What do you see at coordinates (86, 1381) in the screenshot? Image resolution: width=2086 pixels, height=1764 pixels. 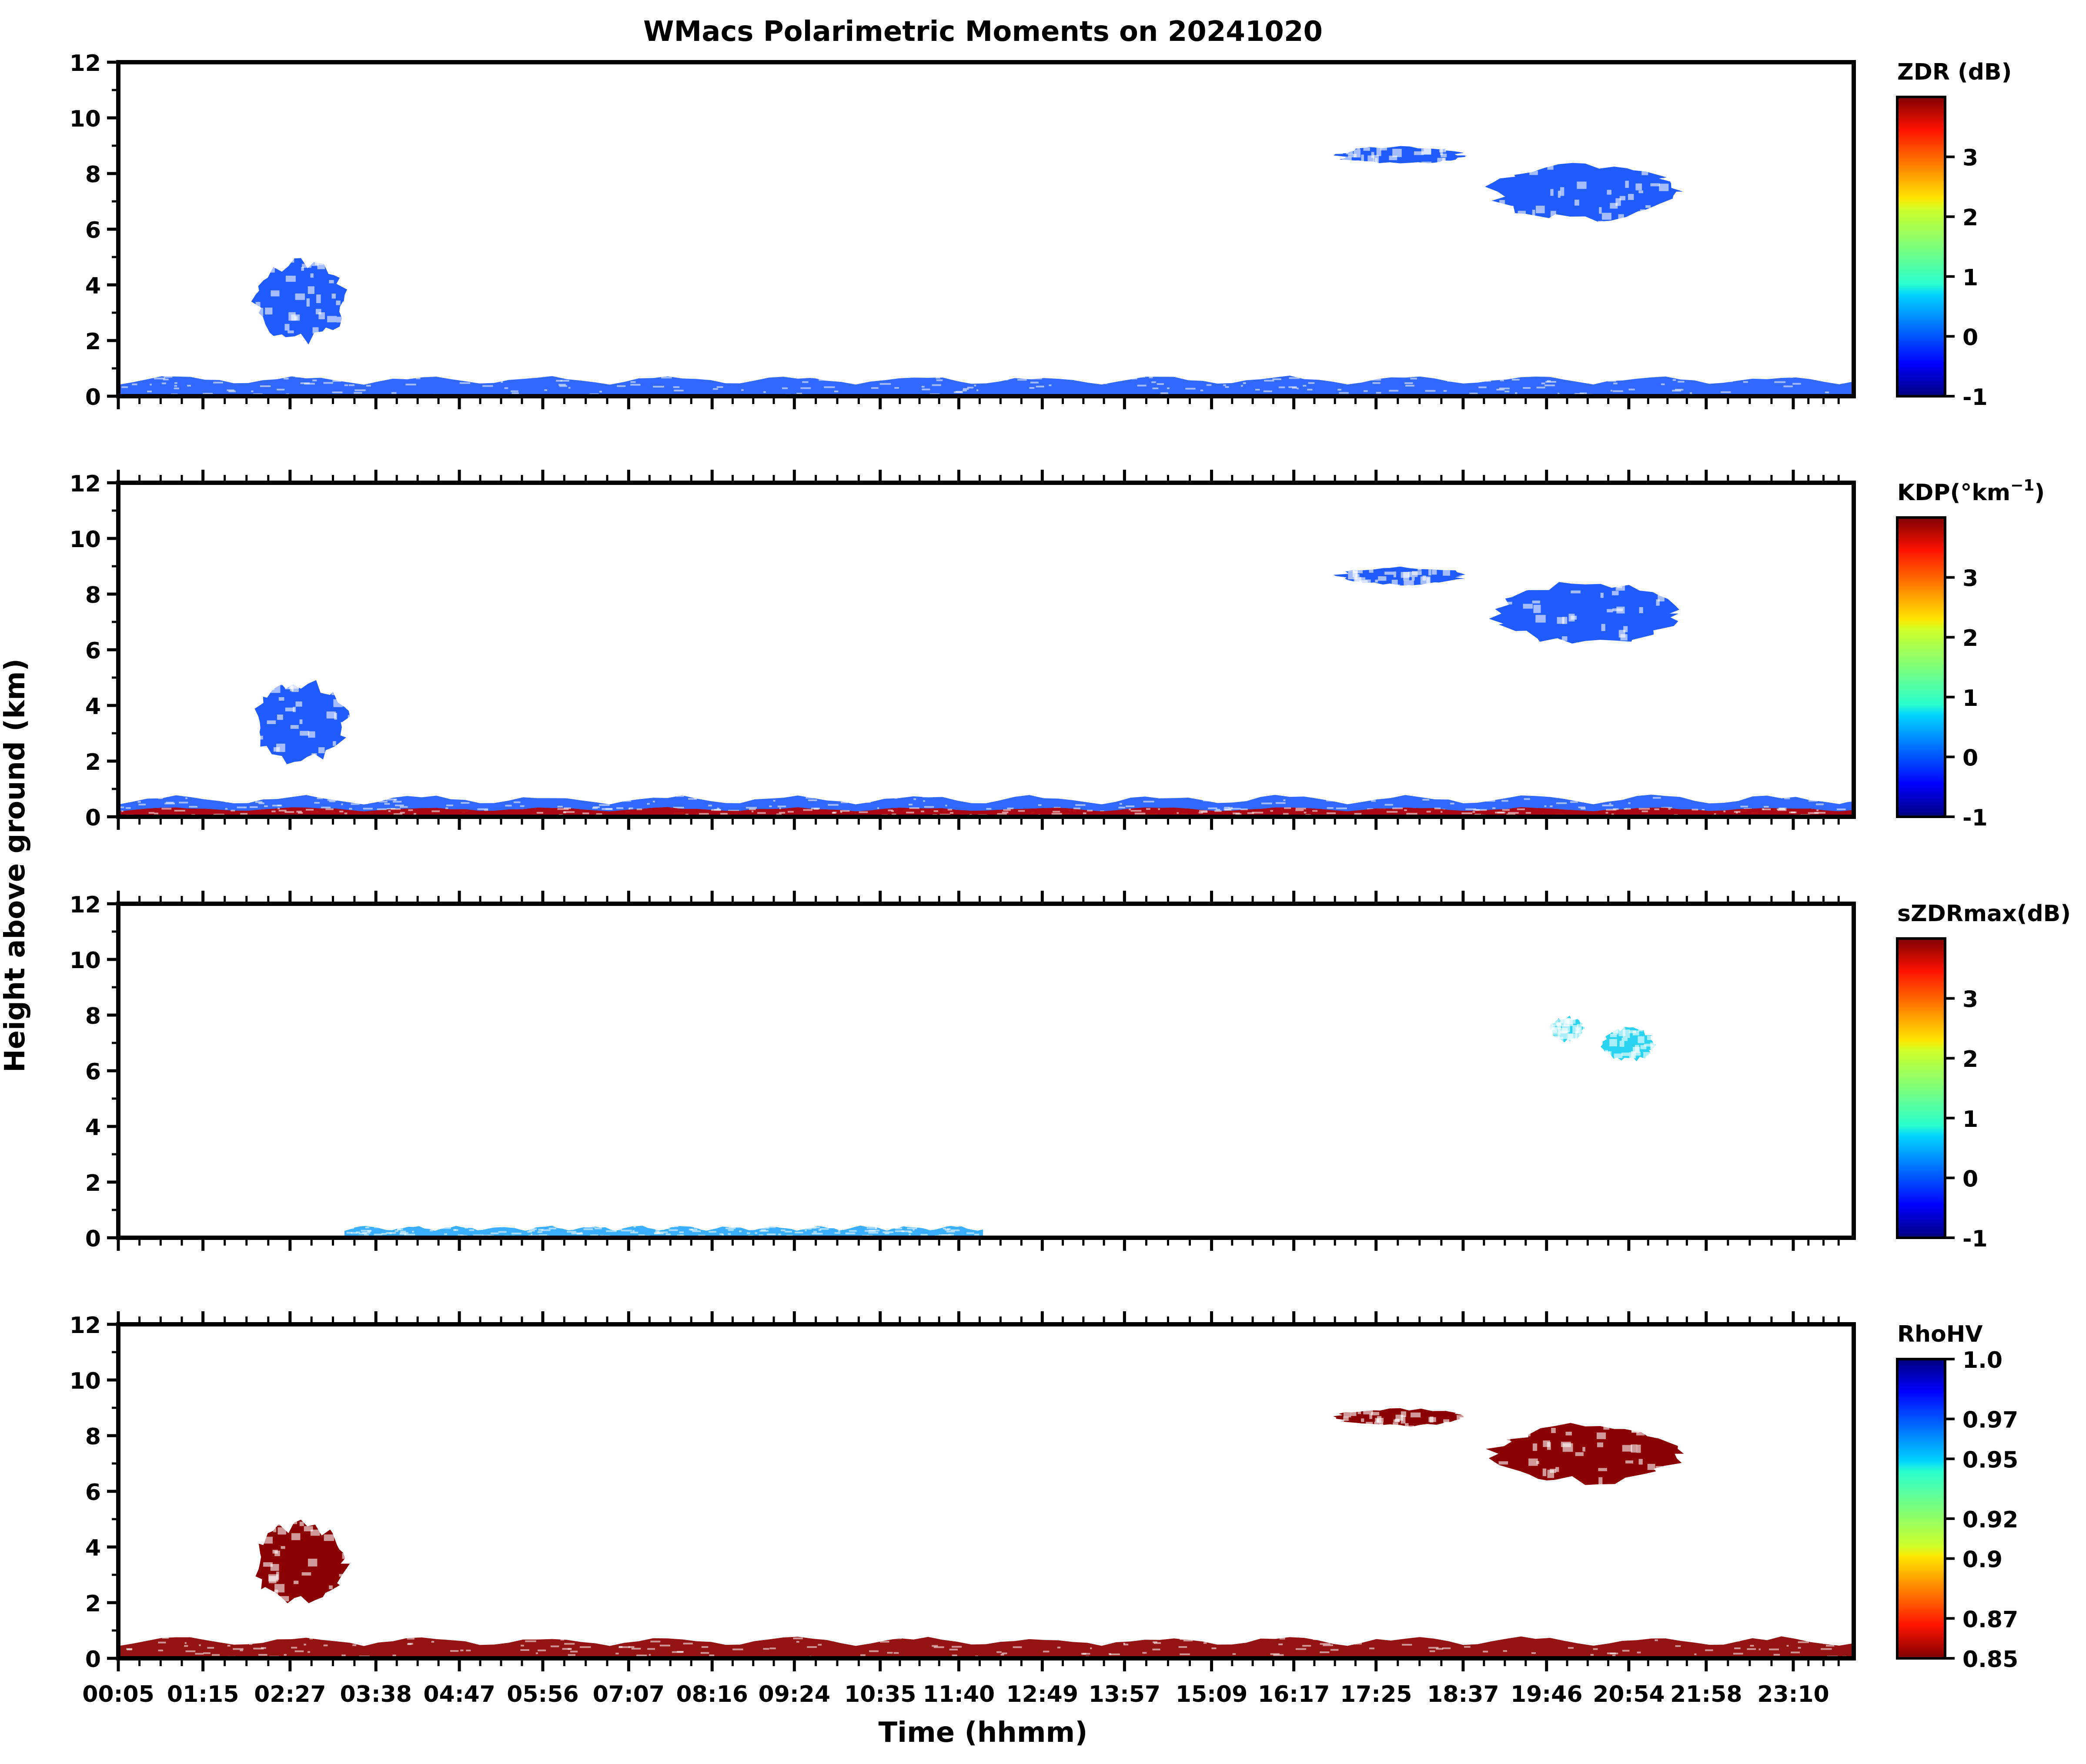 I see `y-tick-label: 10` at bounding box center [86, 1381].